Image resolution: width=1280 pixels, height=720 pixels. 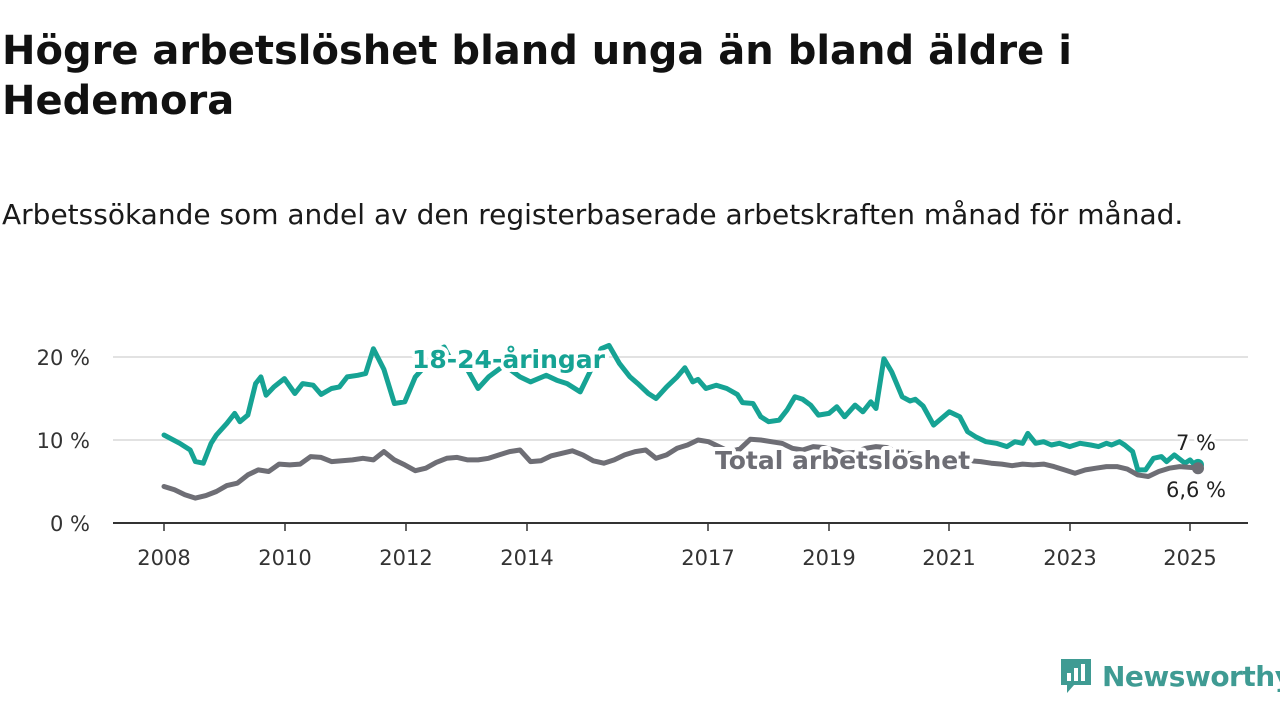 What do you see at coordinates (1076, 676) in the screenshot?
I see `newsworthy-logo-icon` at bounding box center [1076, 676].